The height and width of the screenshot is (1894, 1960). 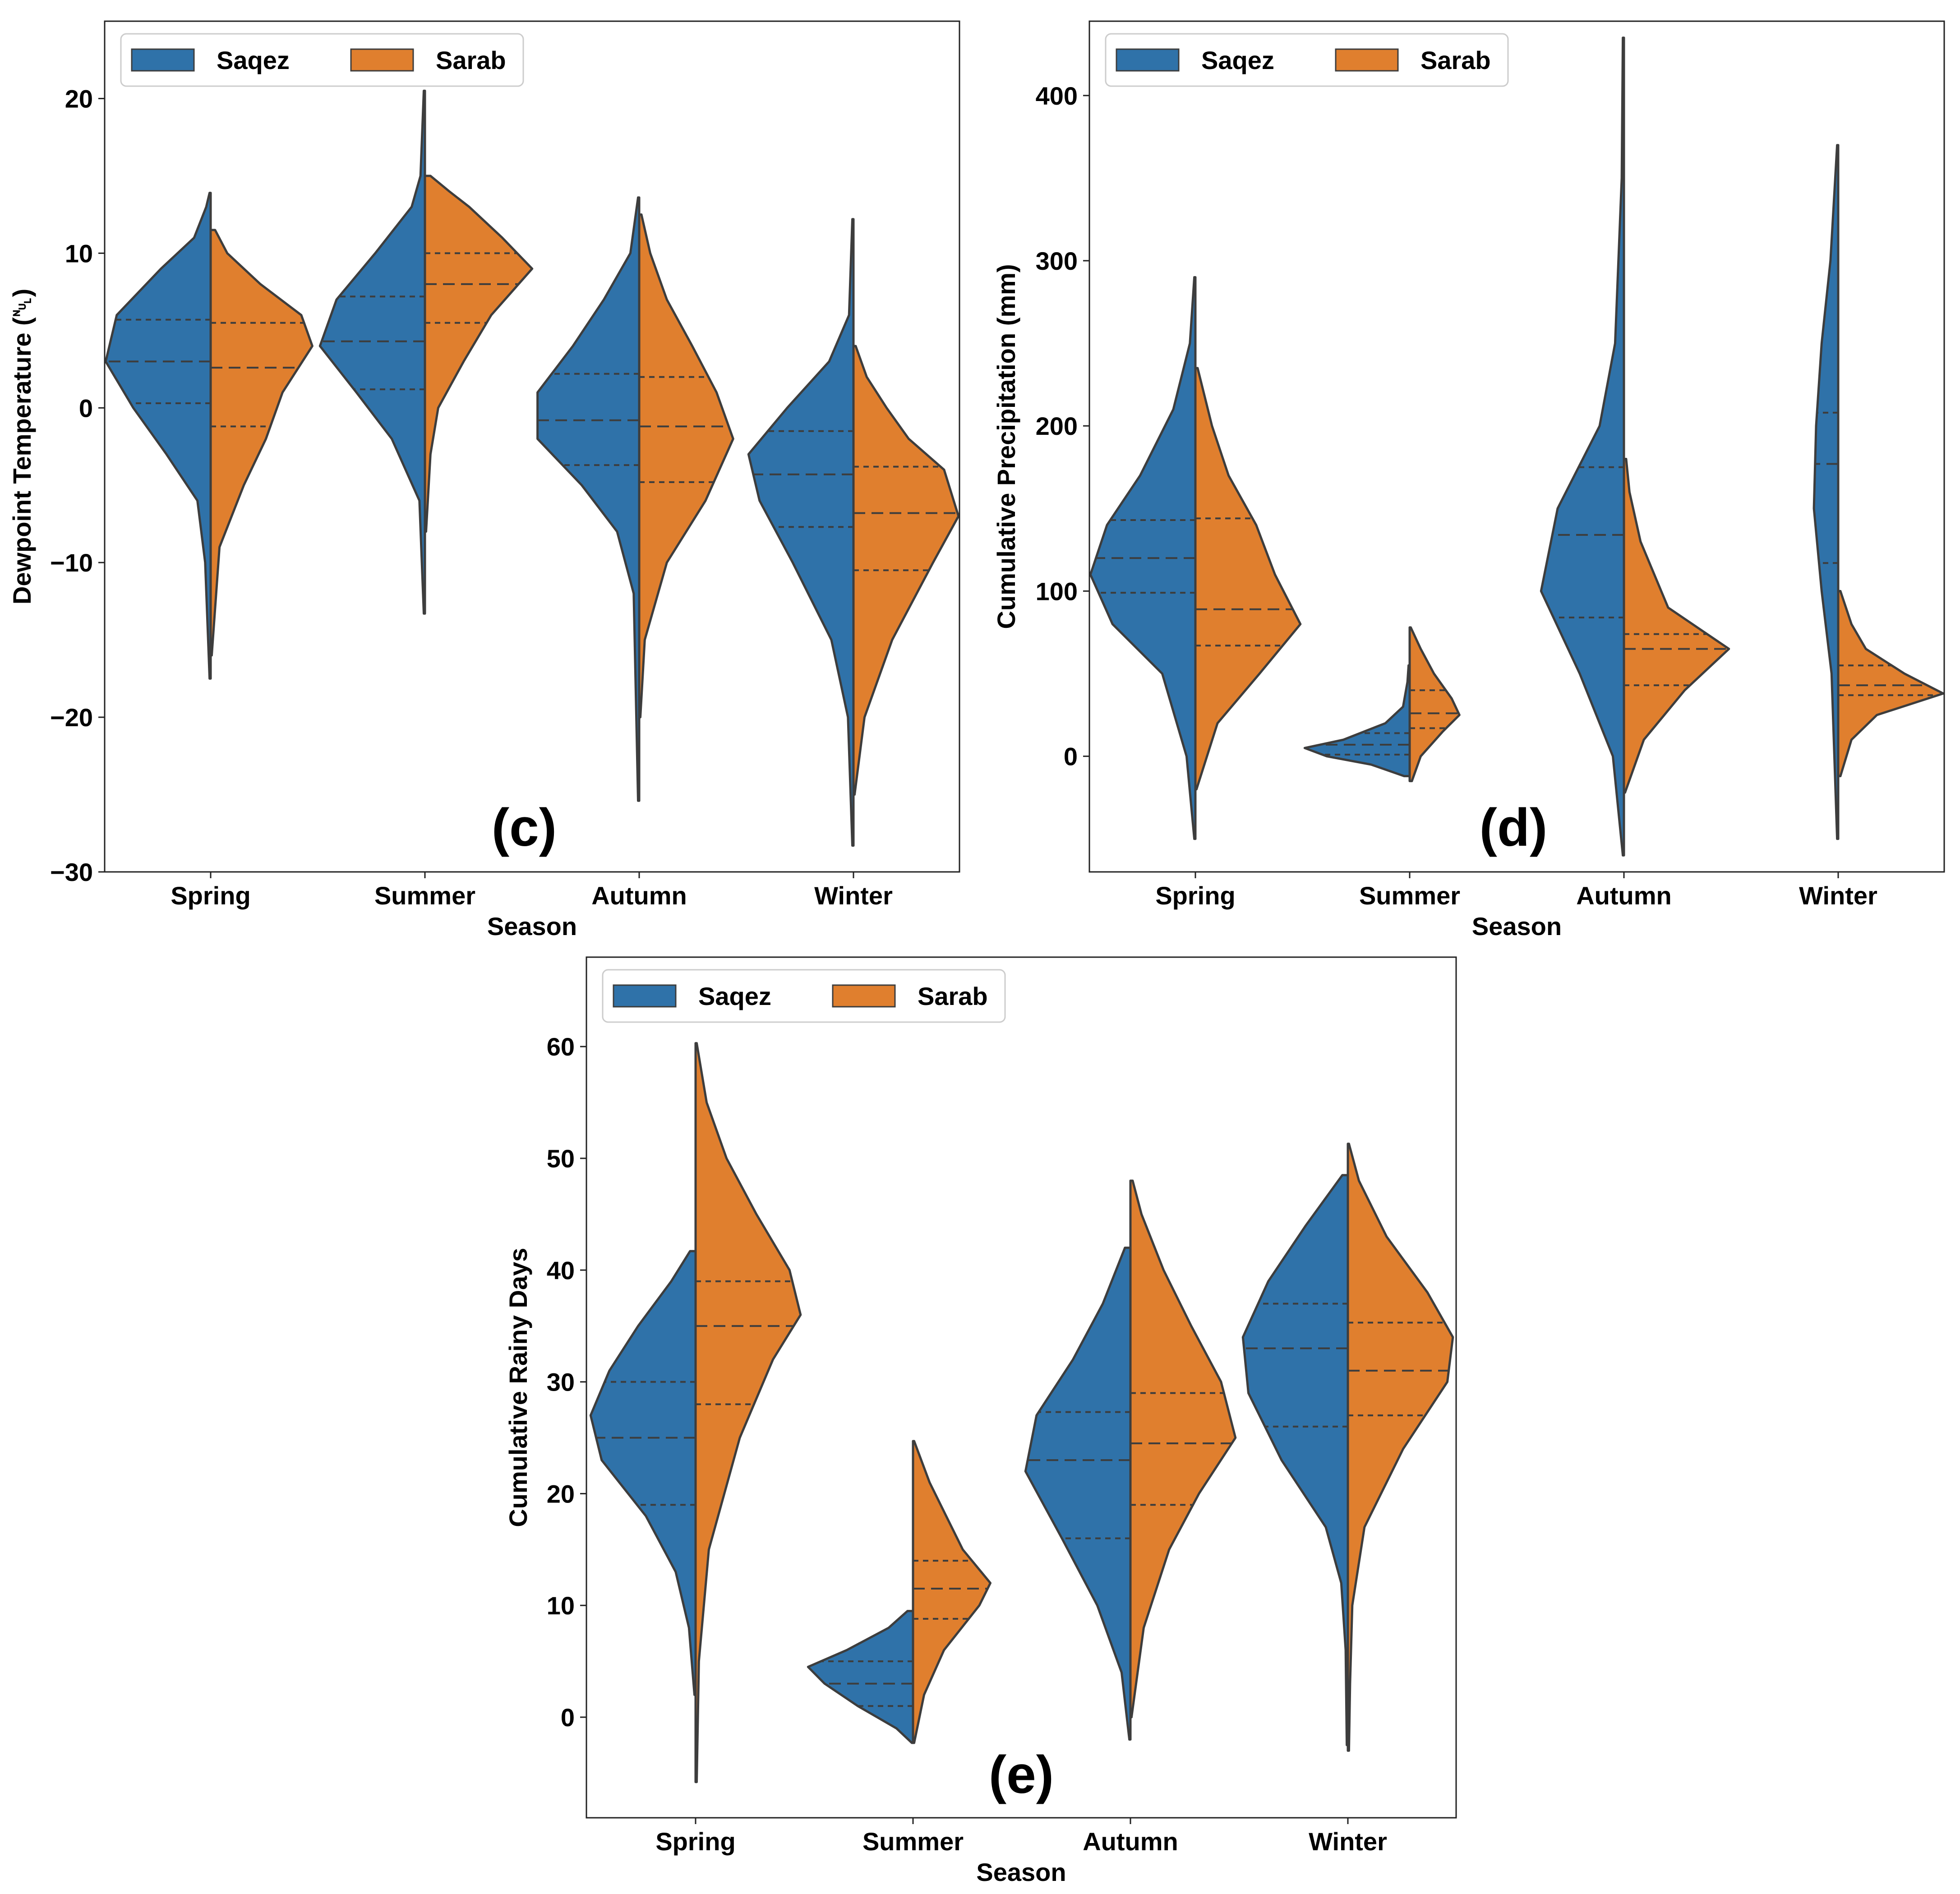 I want to click on y-tick-label: 200, so click(x=1057, y=426).